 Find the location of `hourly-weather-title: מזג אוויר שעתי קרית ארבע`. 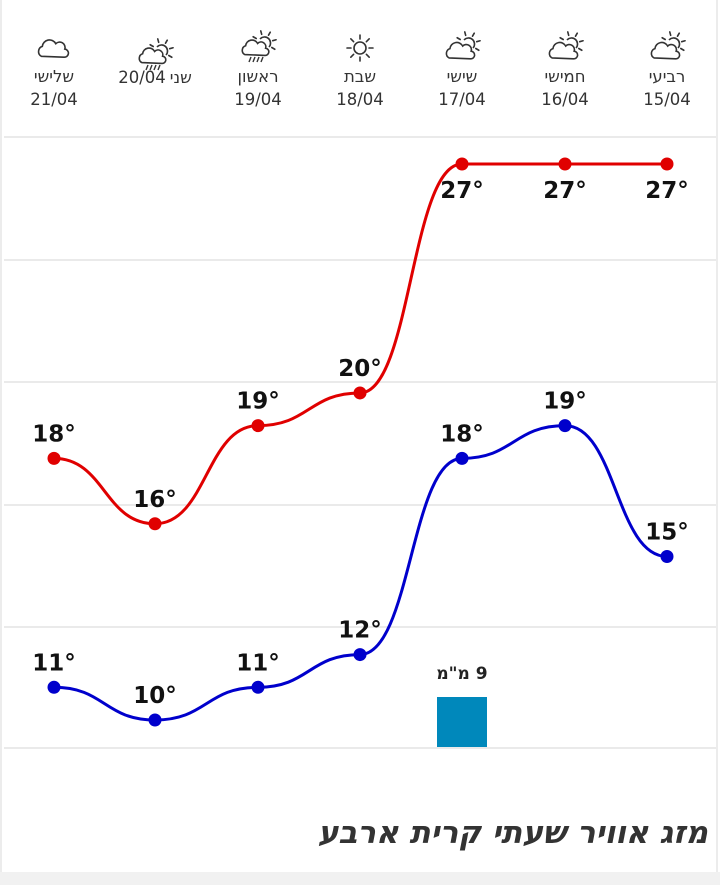

hourly-weather-title: מזג אוויר שעתי קרית ארבע is located at coordinates (512, 833).